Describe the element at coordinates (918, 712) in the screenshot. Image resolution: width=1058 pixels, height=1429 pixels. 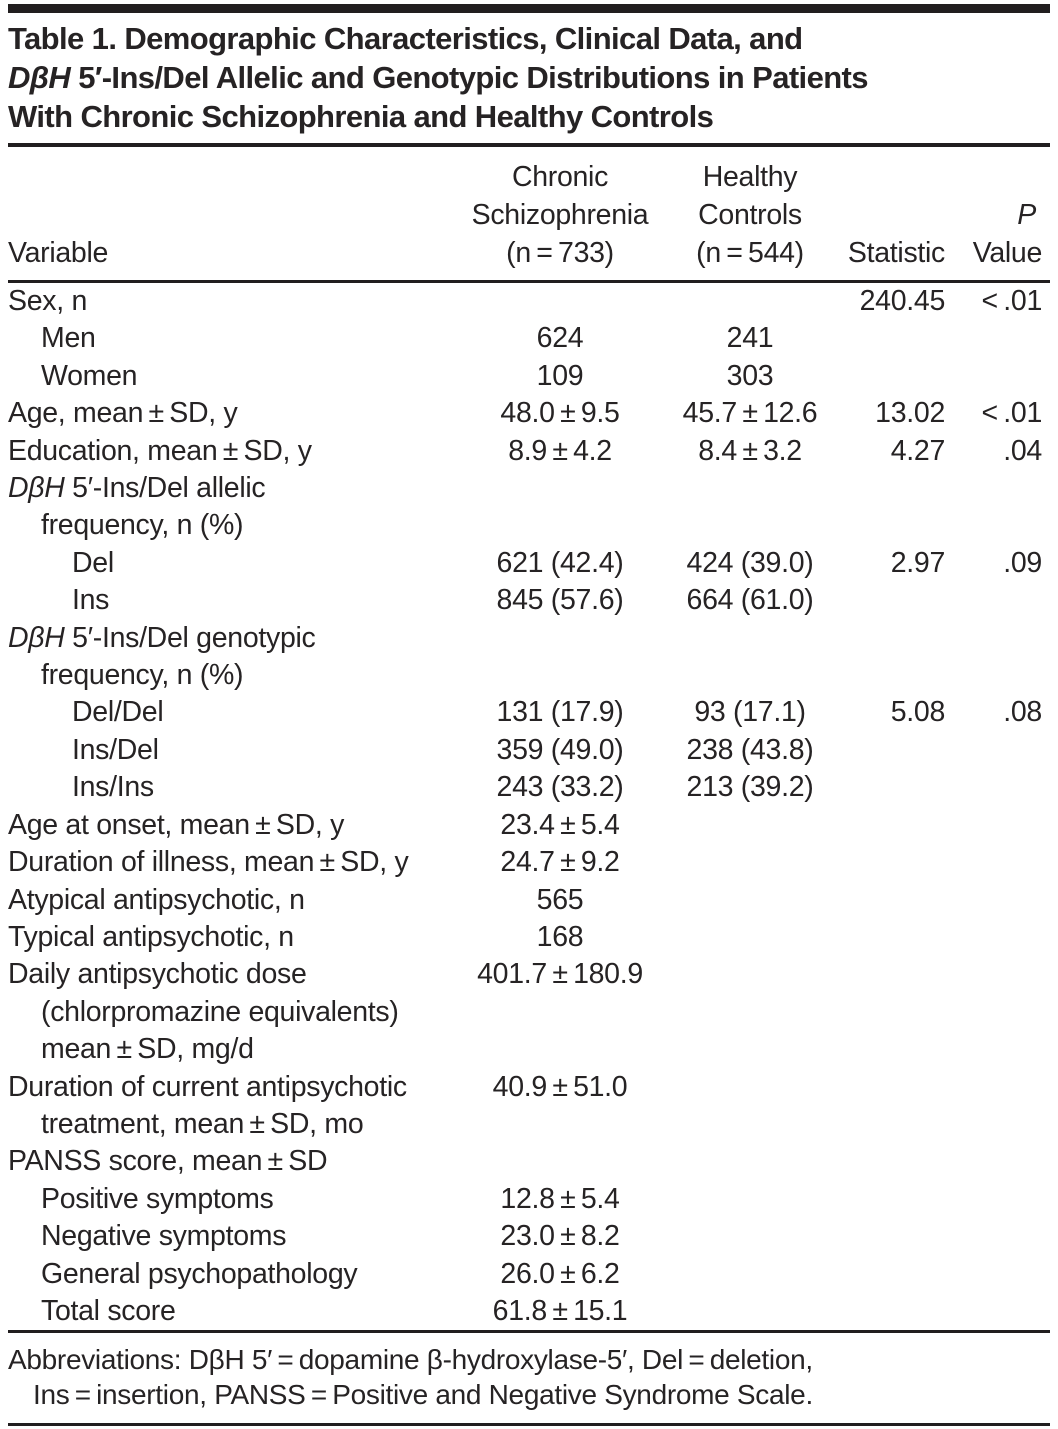
I see `statistic-value: 5.08` at that location.